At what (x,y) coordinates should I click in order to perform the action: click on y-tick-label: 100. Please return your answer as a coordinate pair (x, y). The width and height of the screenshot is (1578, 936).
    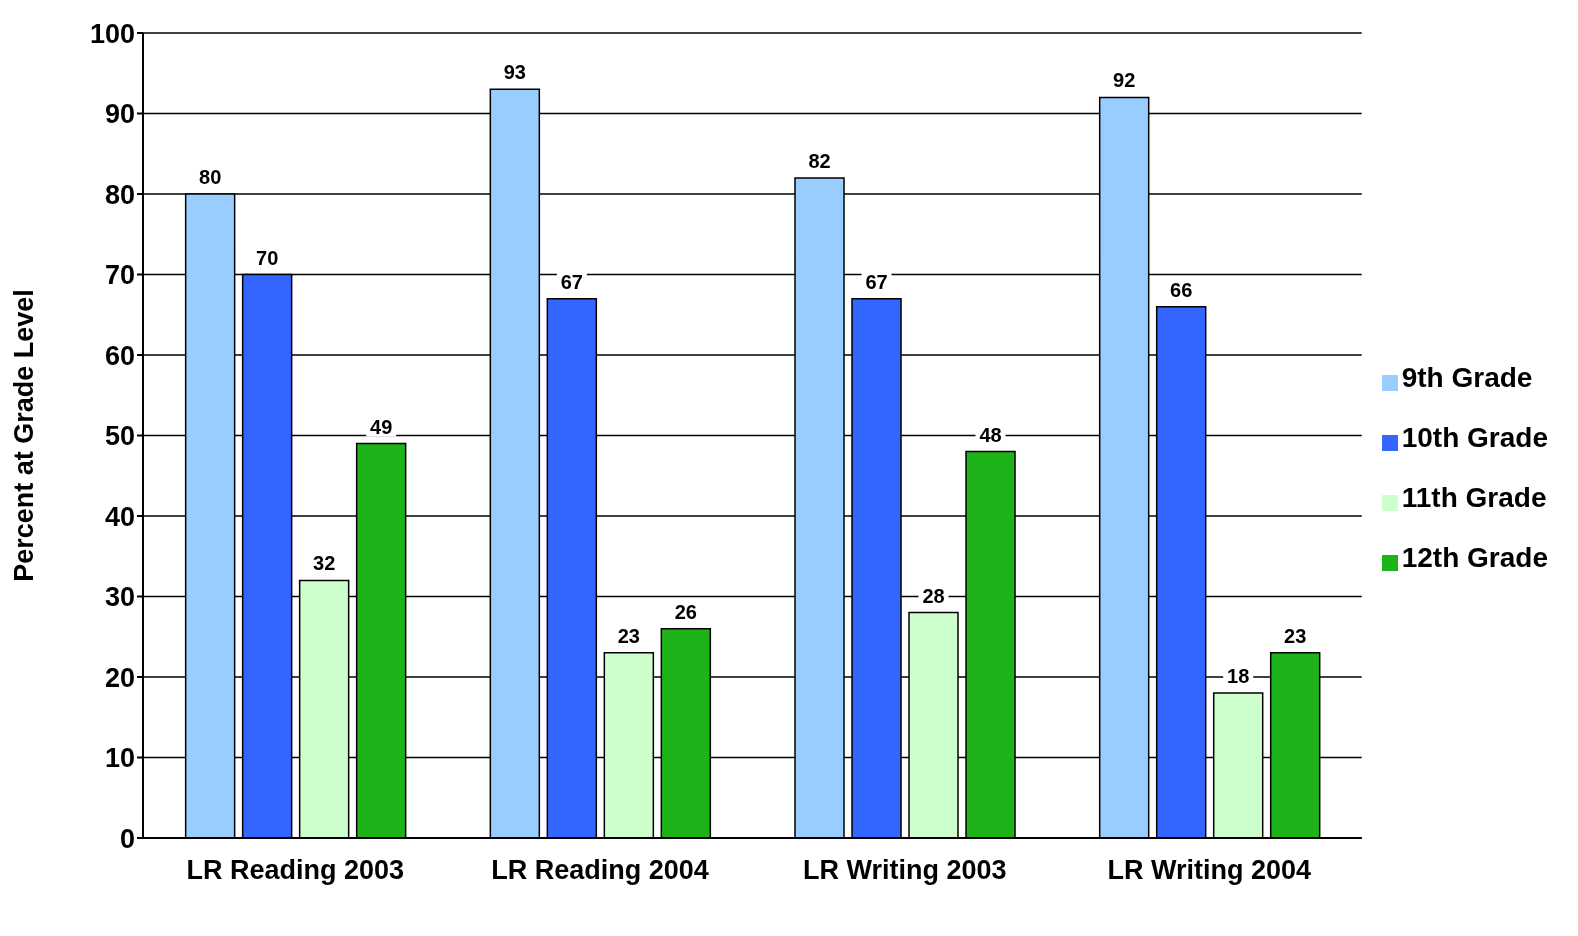
    Looking at the image, I should click on (112, 33).